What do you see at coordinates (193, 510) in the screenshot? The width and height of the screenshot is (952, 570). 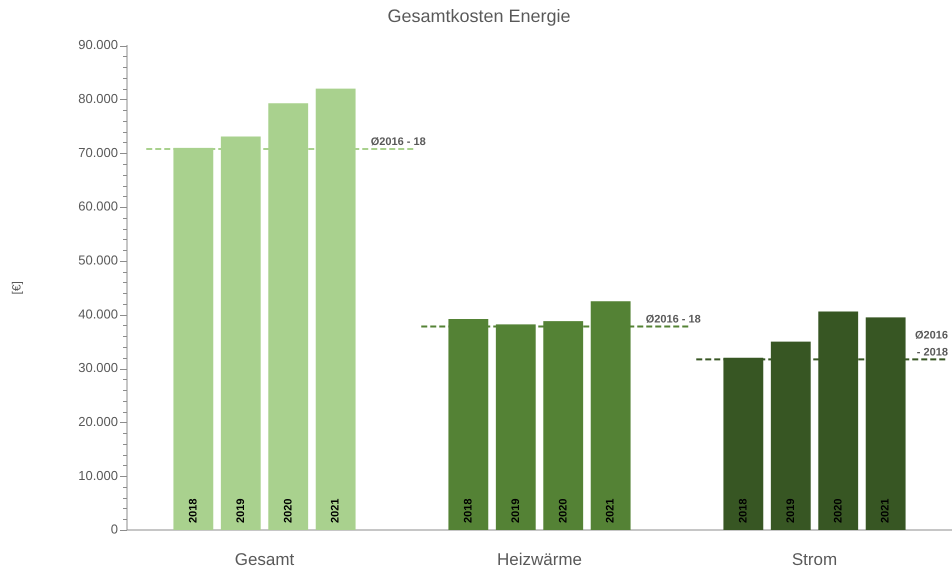 I see `series-label: 2018` at bounding box center [193, 510].